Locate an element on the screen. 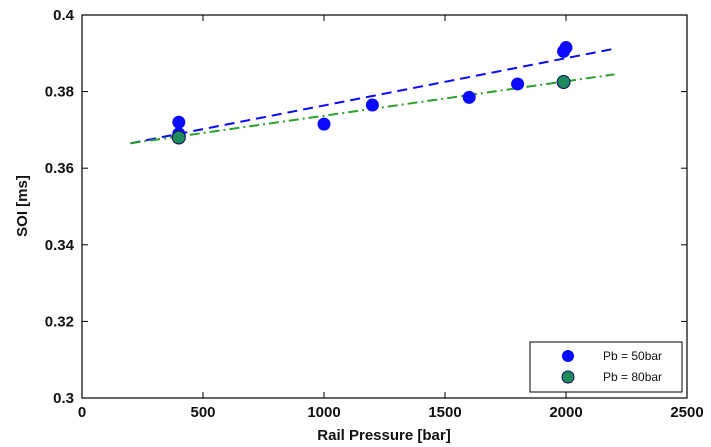  x-tick-label: 2500 is located at coordinates (686, 412).